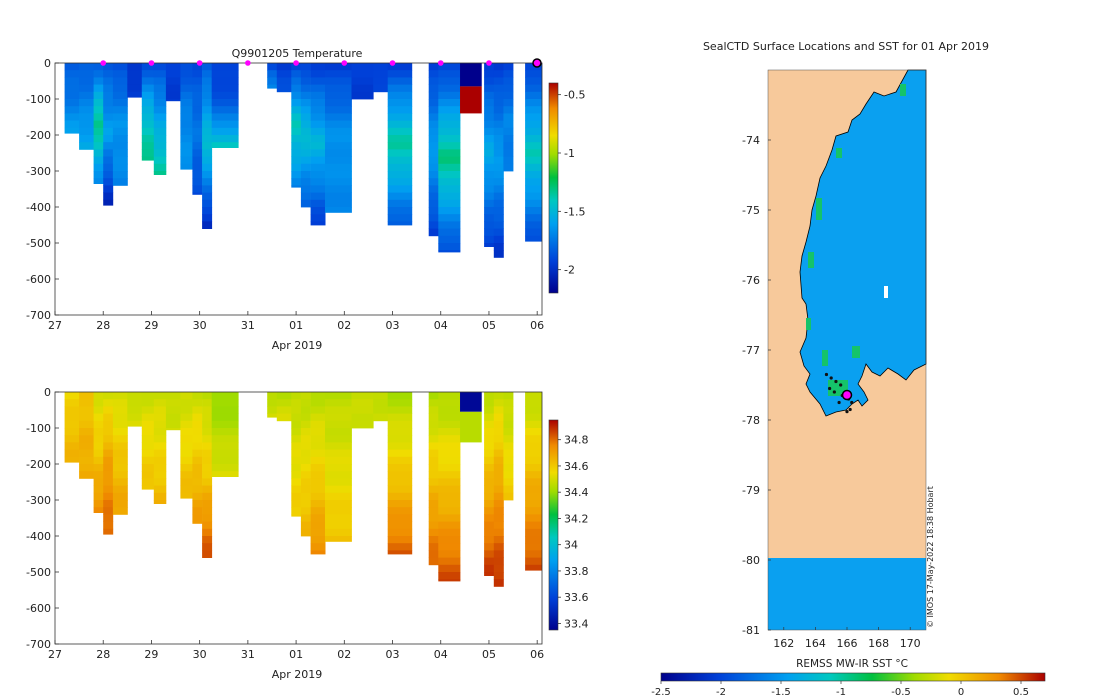 The height and width of the screenshot is (700, 1100). What do you see at coordinates (344, 654) in the screenshot?
I see `x-tick-label: 02` at bounding box center [344, 654].